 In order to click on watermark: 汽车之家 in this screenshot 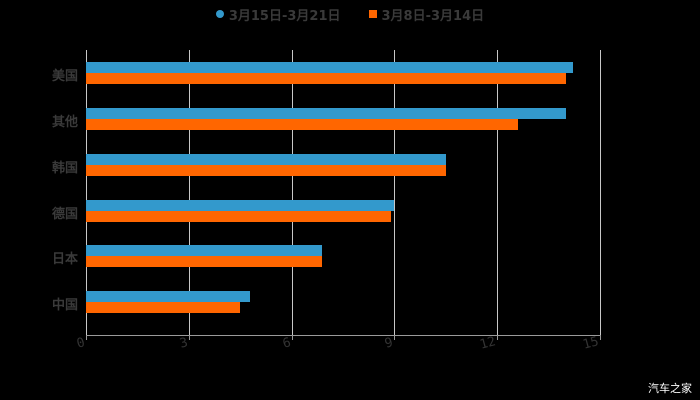, I will do `click(670, 388)`.